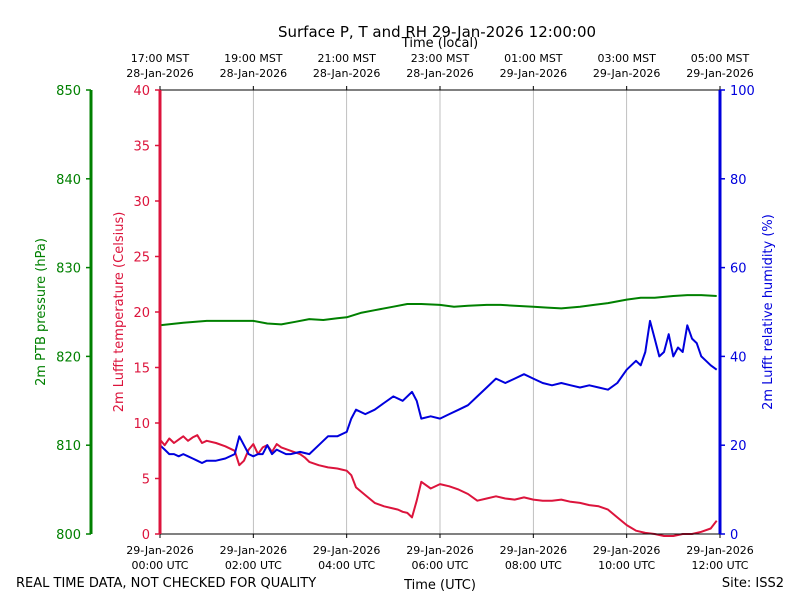  Describe the element at coordinates (41, 312) in the screenshot. I see `pressure-axis-label: 2m PTB pressure (hPa)` at that location.